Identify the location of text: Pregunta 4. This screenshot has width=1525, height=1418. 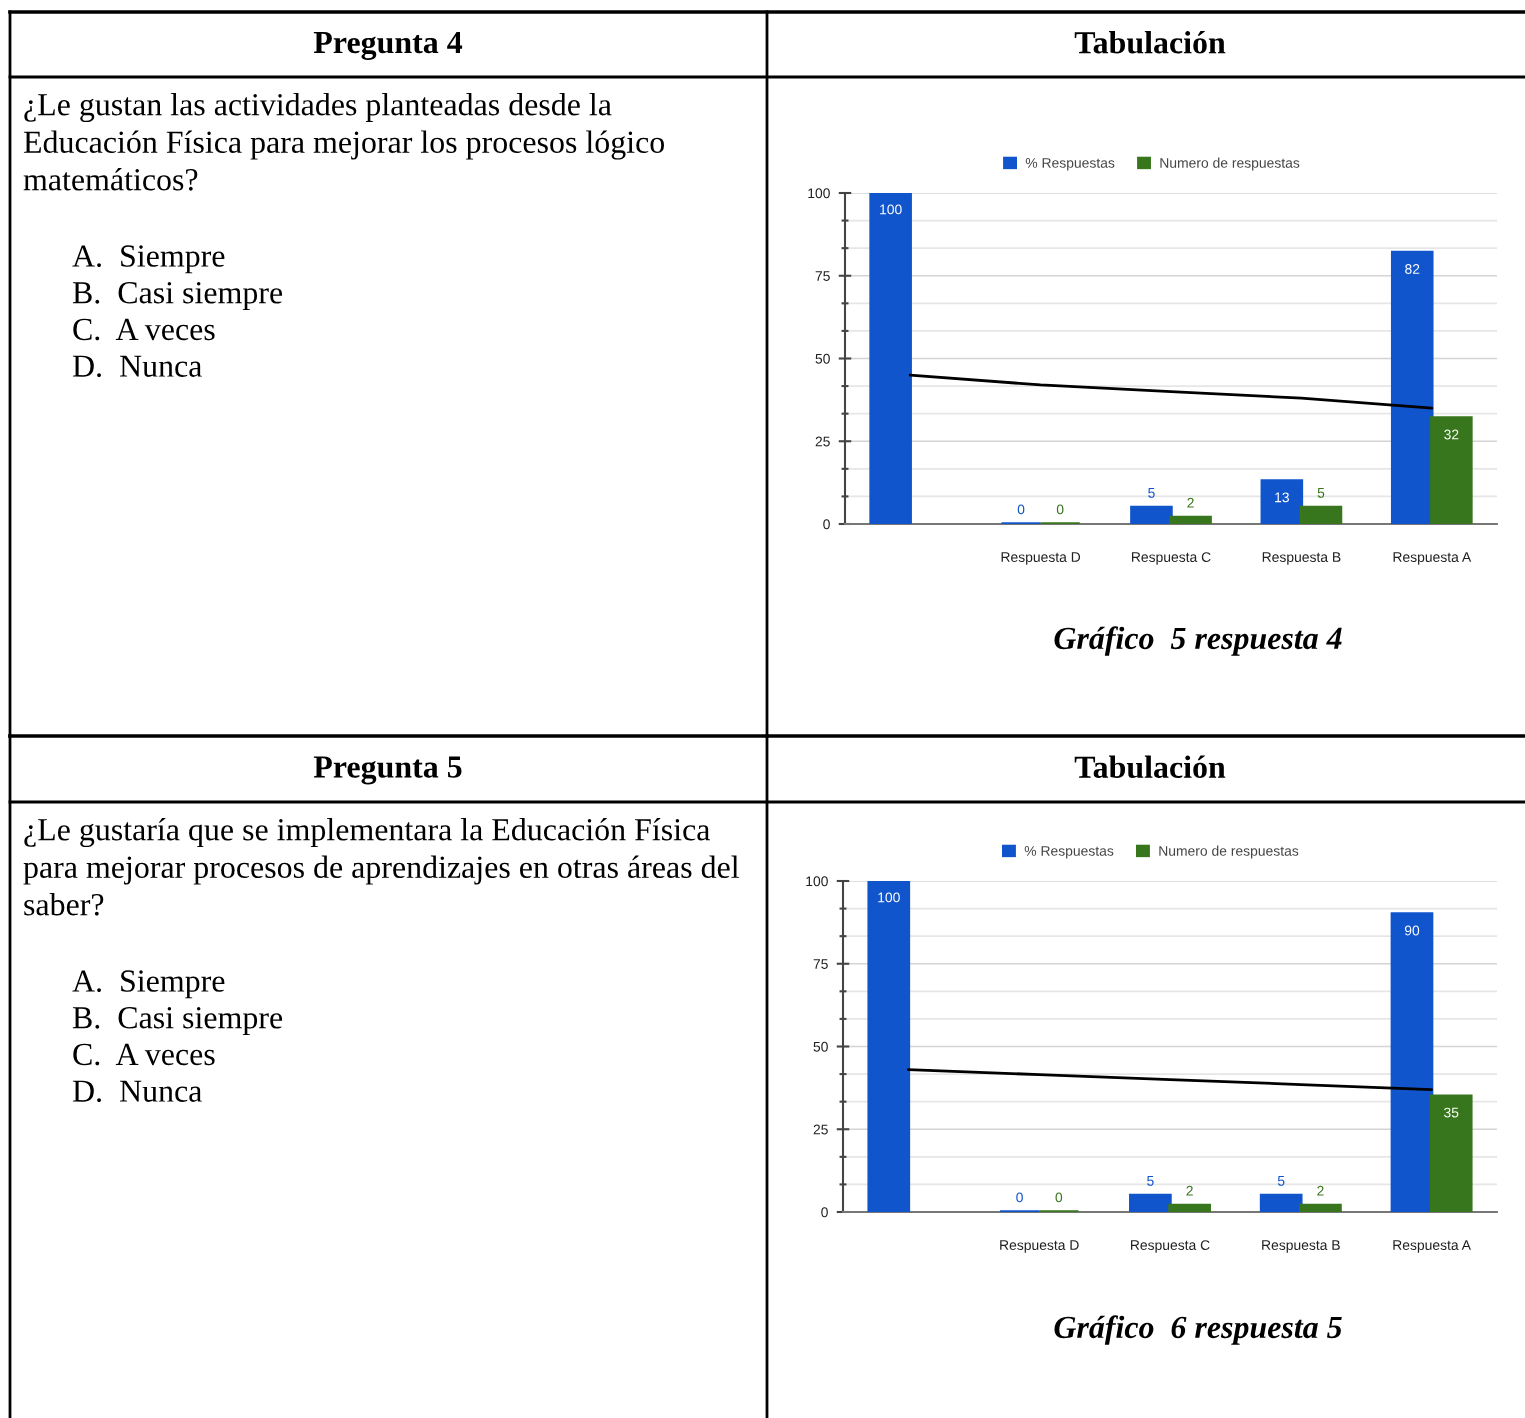
(388, 45).